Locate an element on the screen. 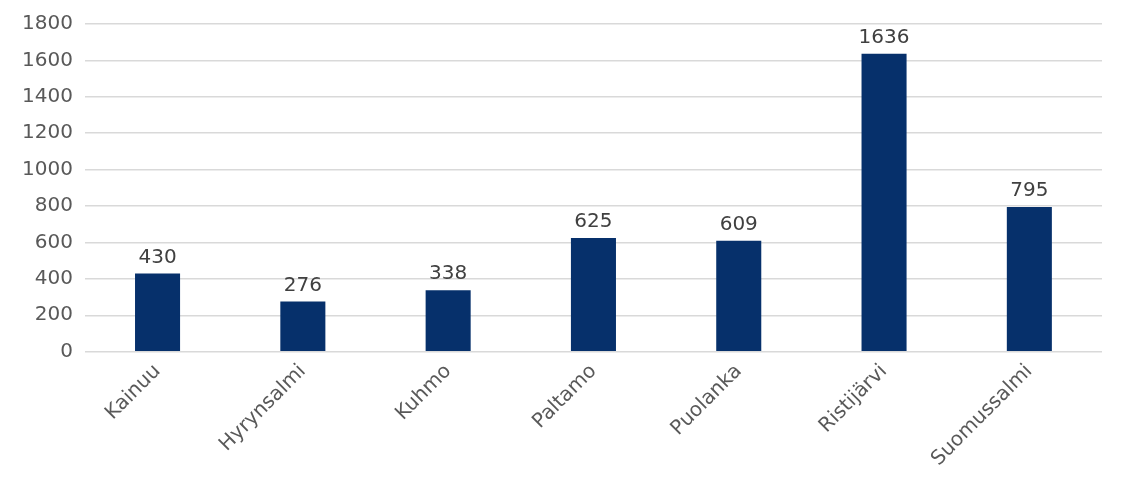  data-label: 609 is located at coordinates (738, 223).